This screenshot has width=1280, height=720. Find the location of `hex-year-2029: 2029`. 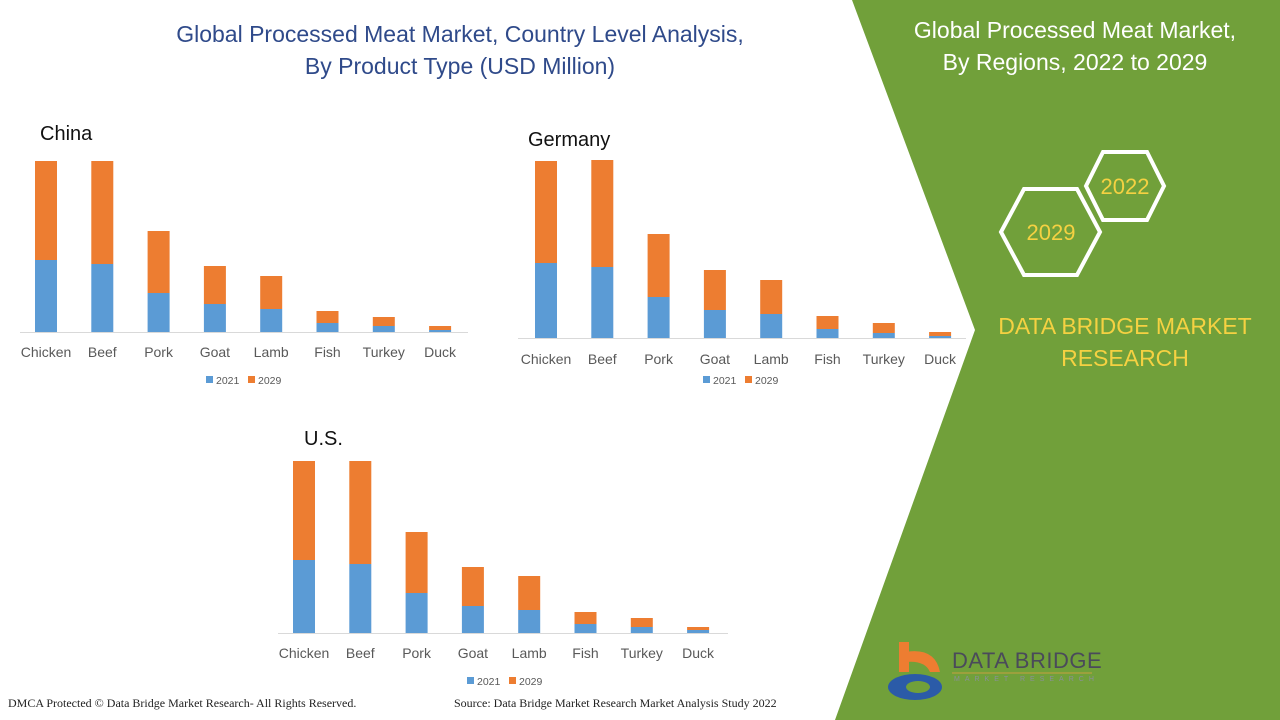

hex-year-2029: 2029 is located at coordinates (1051, 232).